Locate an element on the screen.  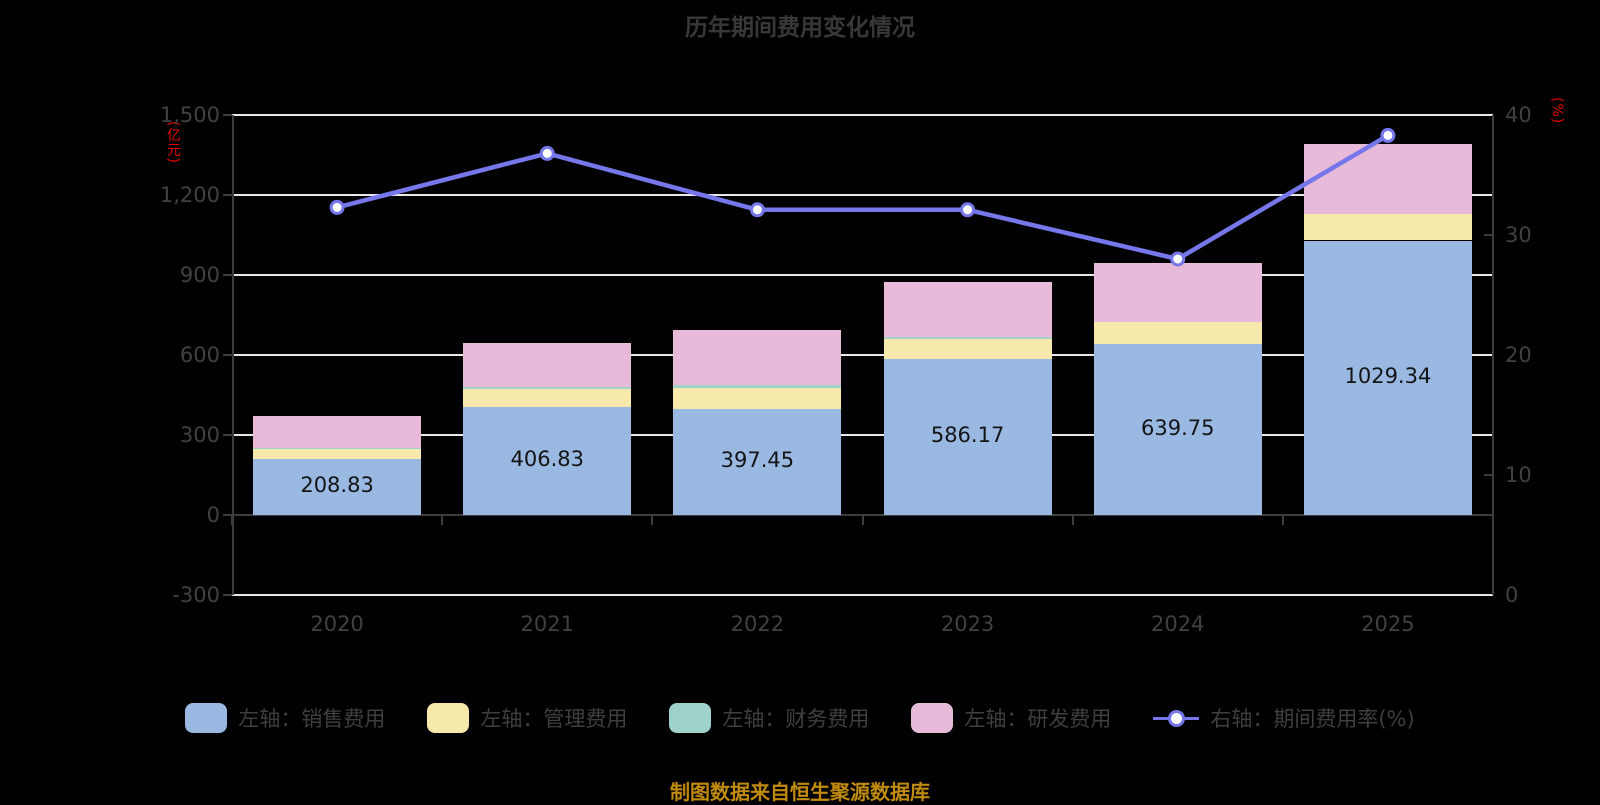
legend-item: 左轴：管理费用 is located at coordinates (527, 718).